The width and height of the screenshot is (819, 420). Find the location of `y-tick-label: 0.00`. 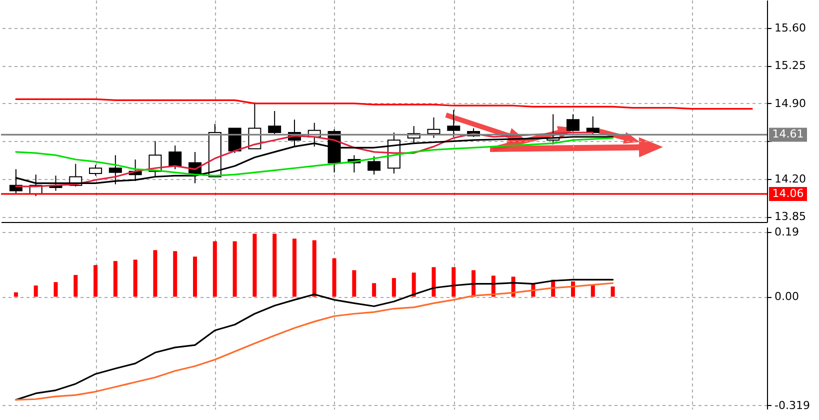

y-tick-label: 0.00 is located at coordinates (786, 297).